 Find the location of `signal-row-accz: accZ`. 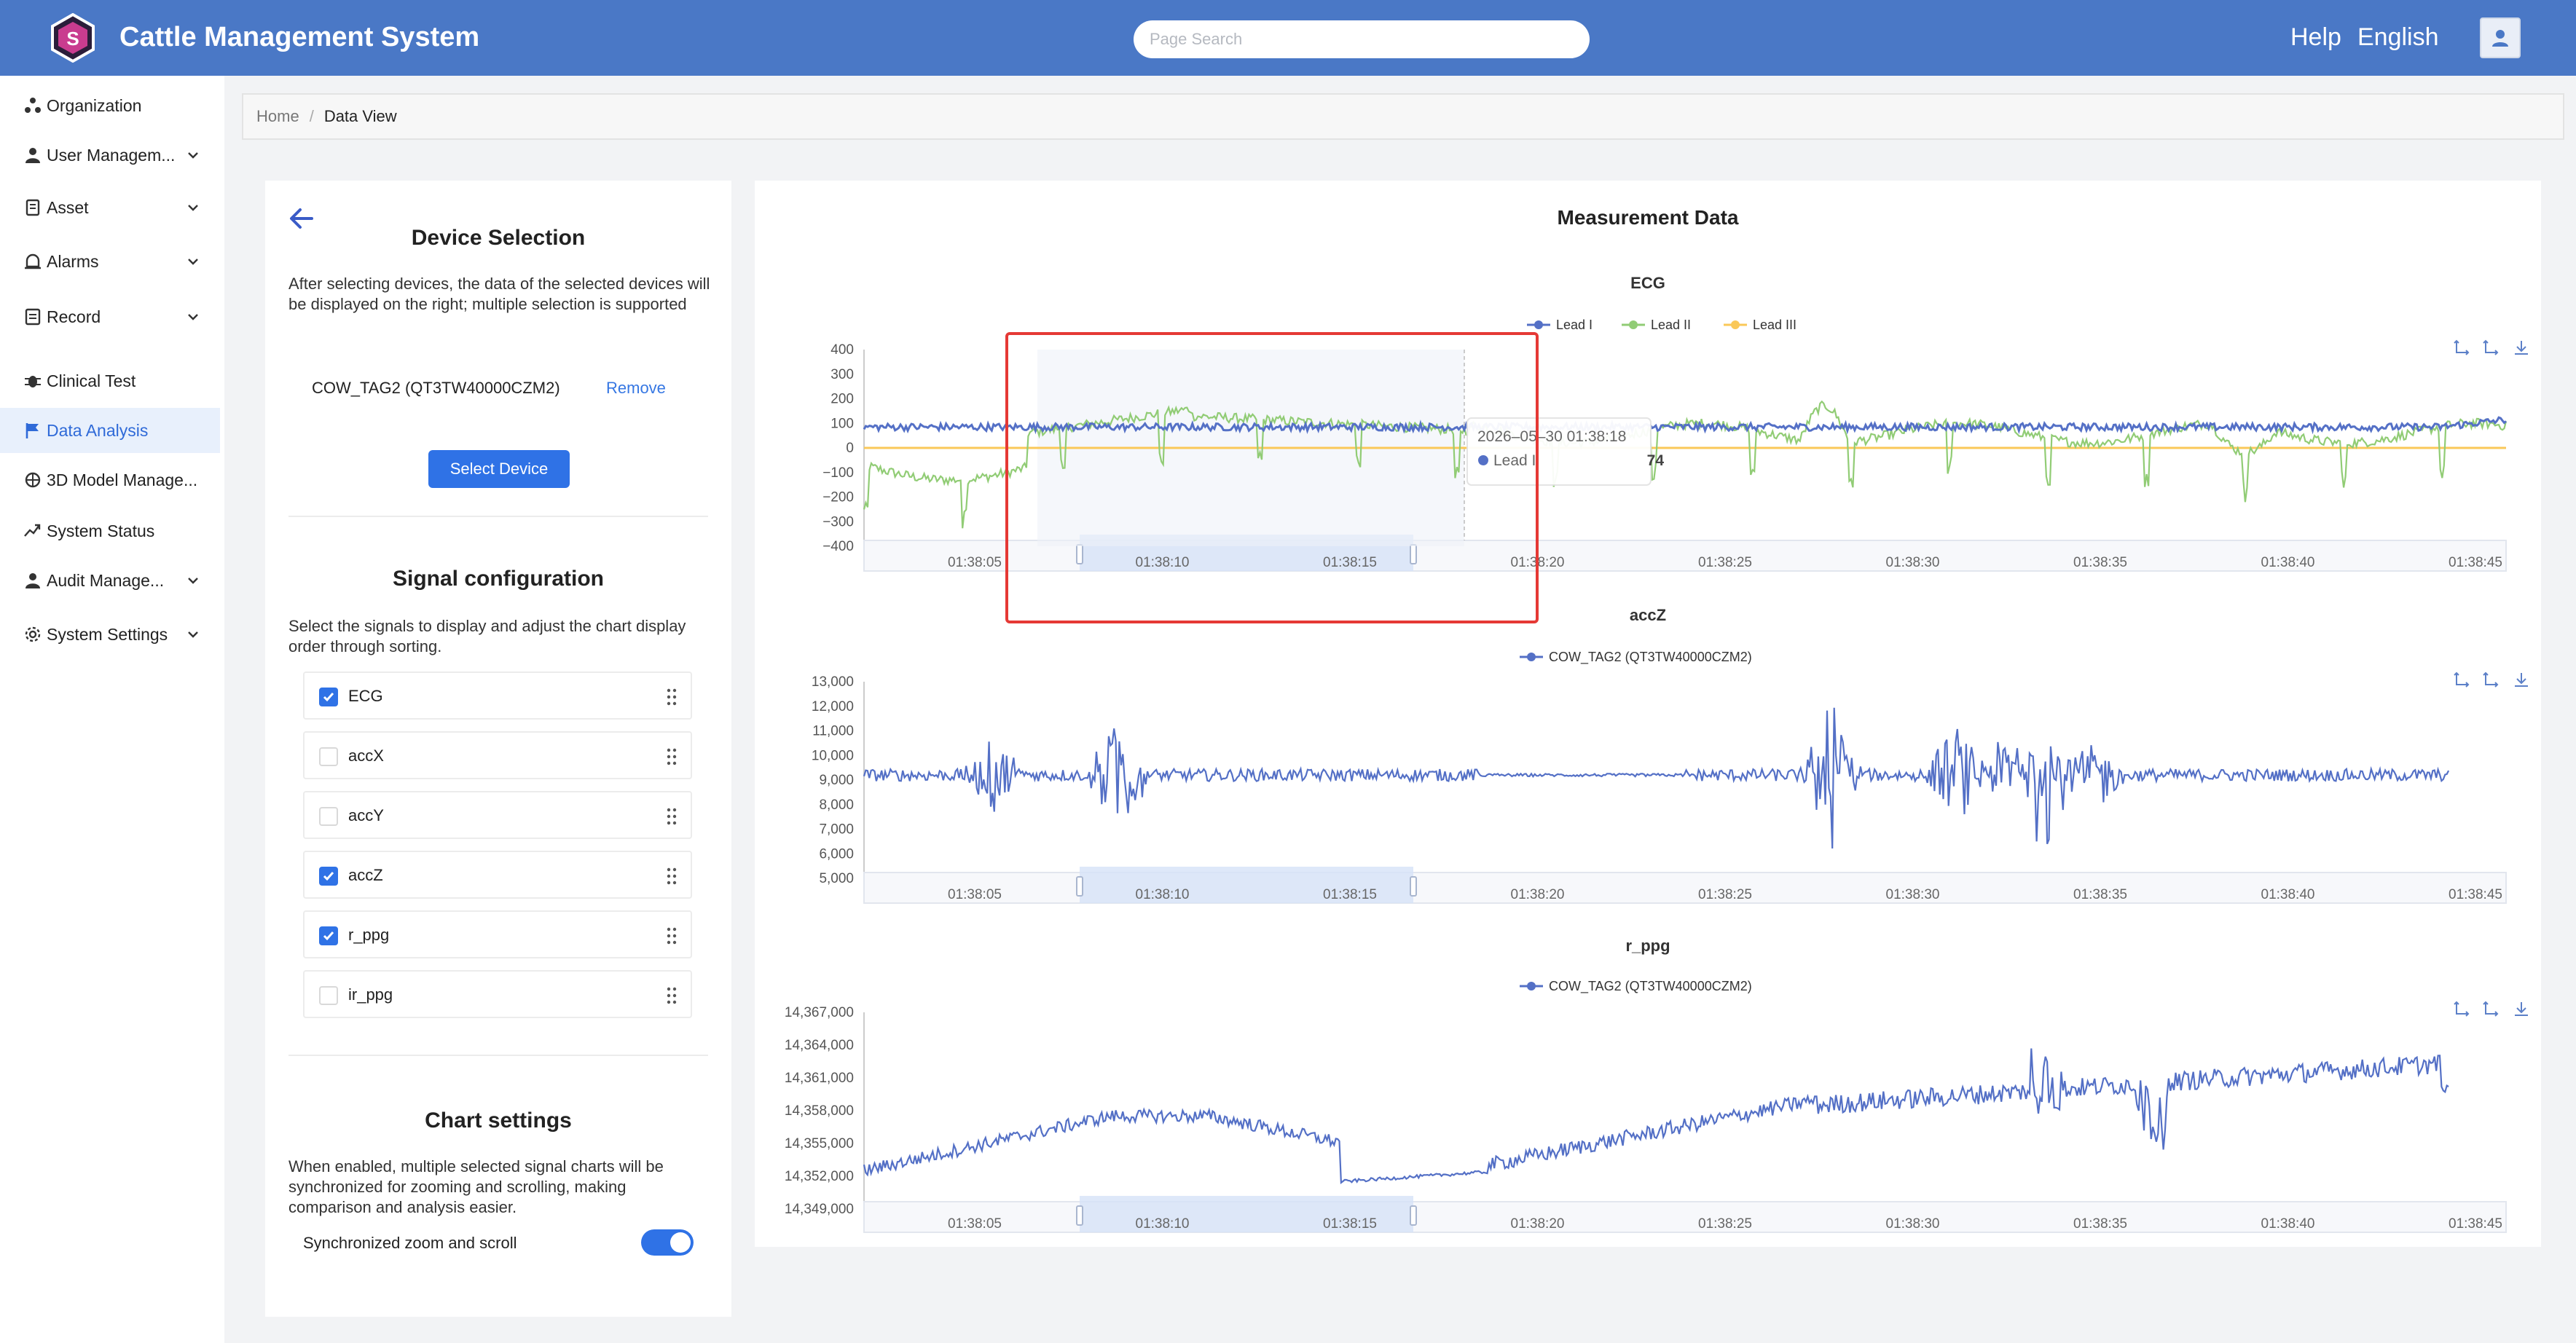

signal-row-accz: accZ is located at coordinates (497, 875).